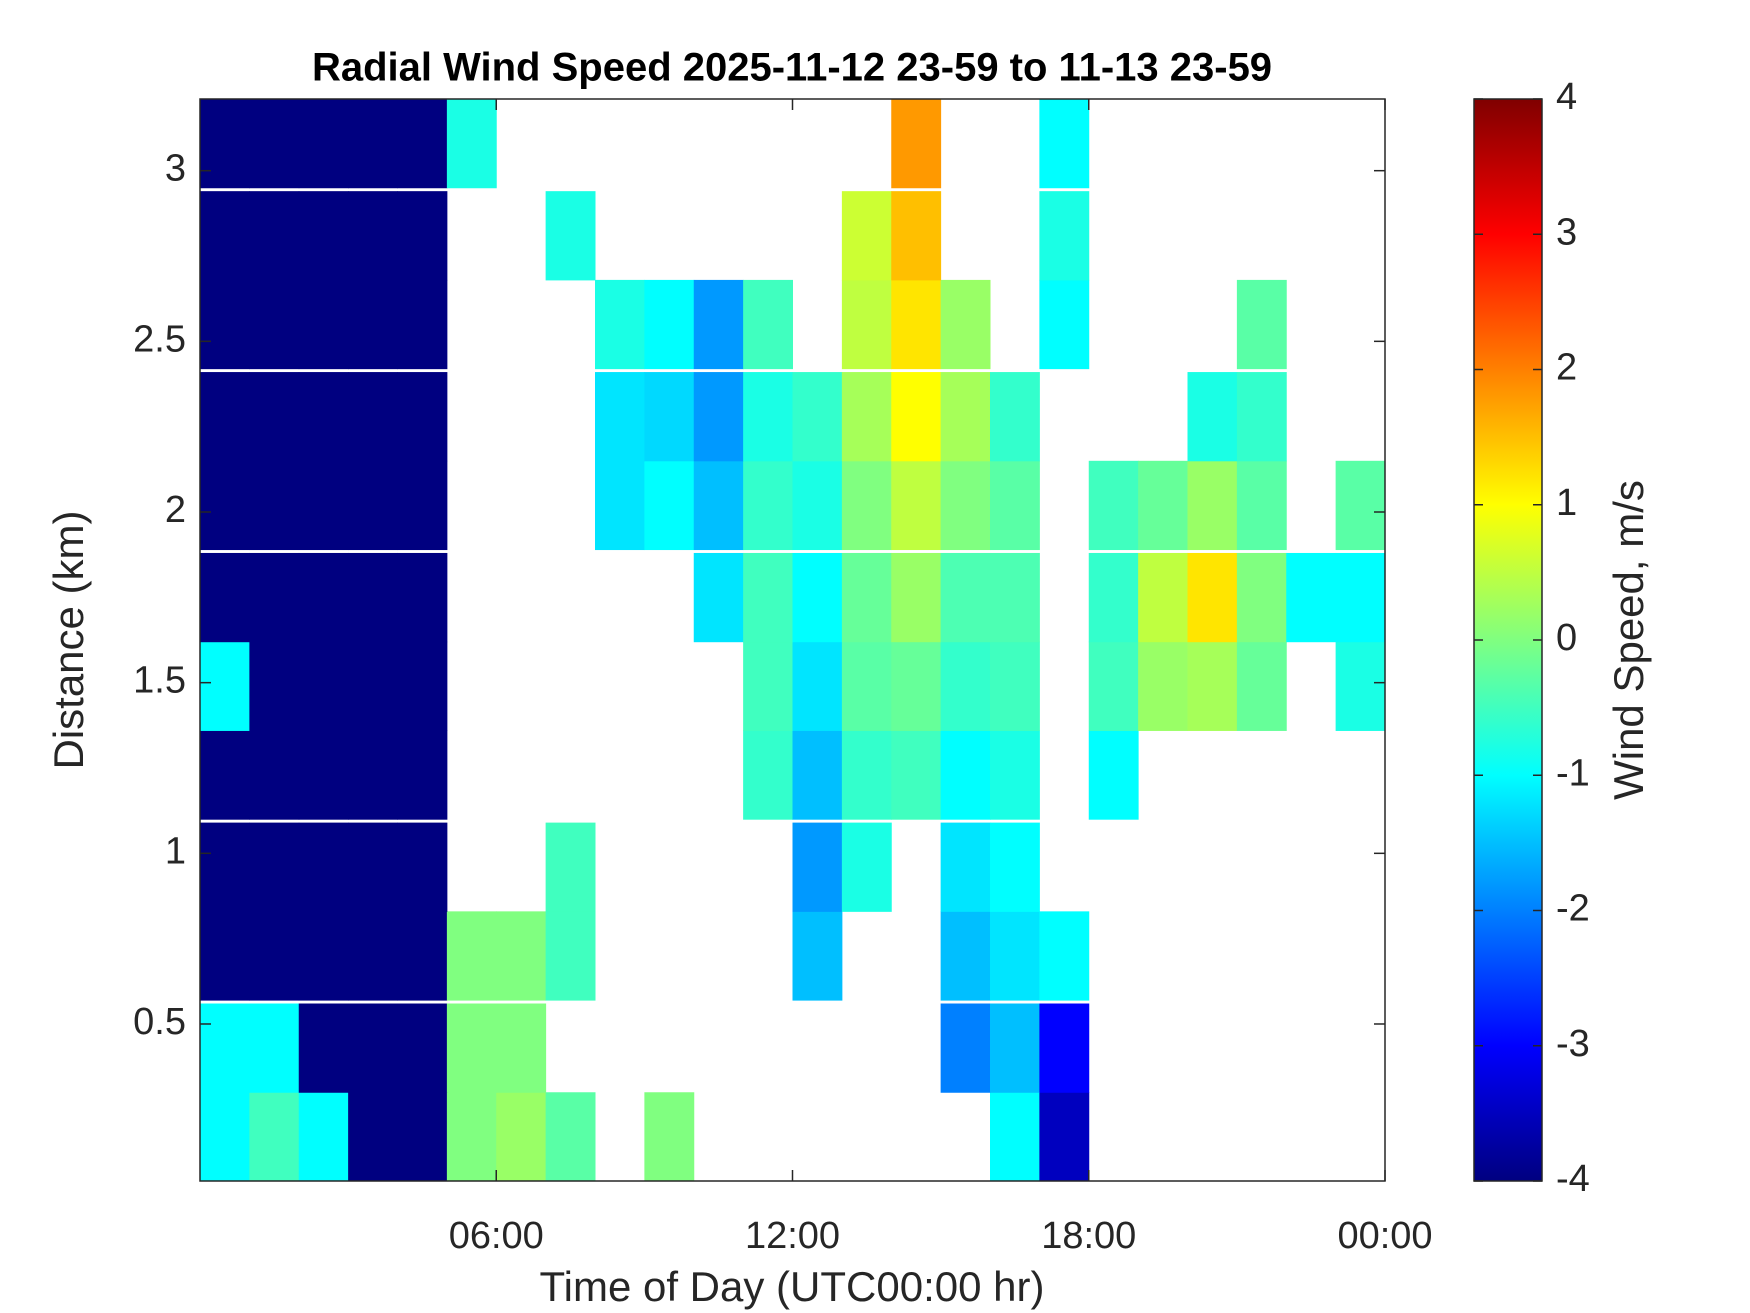  Describe the element at coordinates (1573, 1044) in the screenshot. I see `colorbar-tick-label: -3` at that location.